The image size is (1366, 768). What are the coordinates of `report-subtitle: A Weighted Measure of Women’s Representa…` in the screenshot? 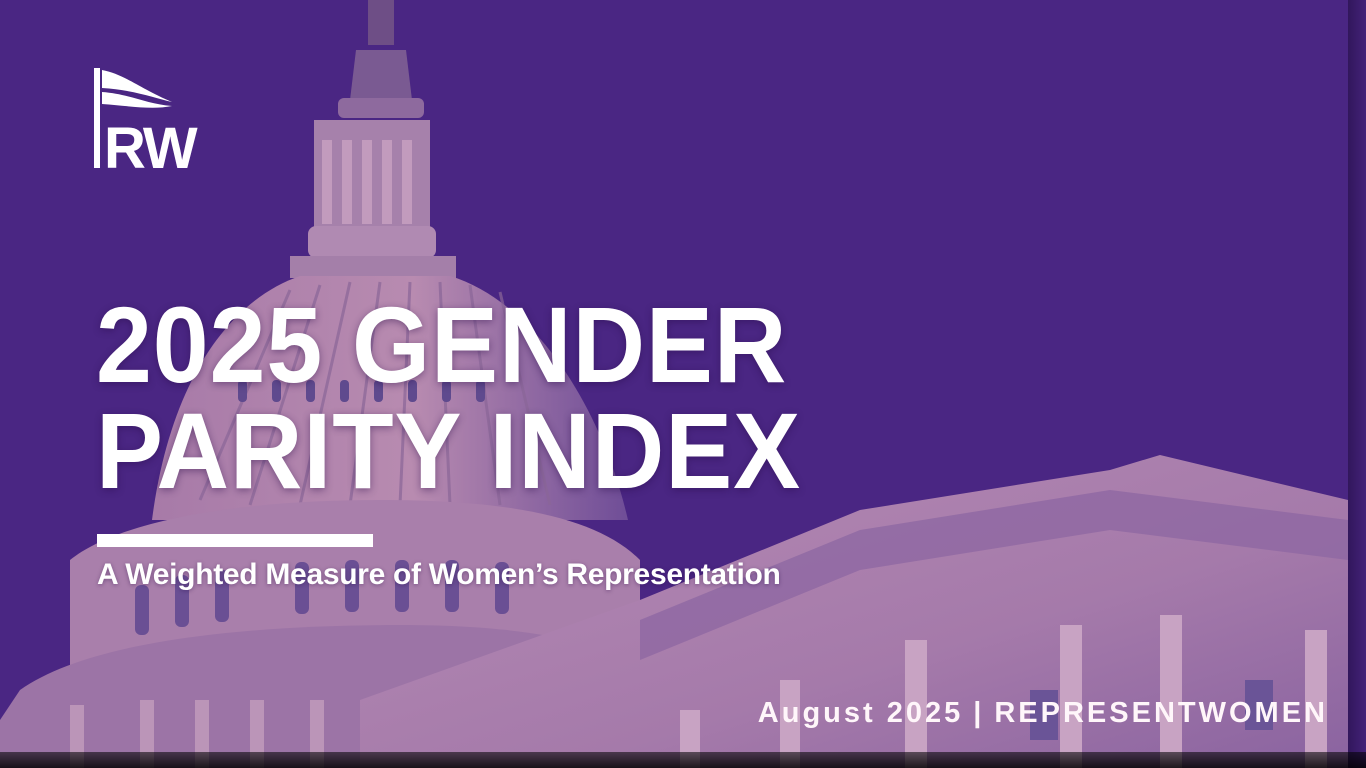 It's located at (439, 574).